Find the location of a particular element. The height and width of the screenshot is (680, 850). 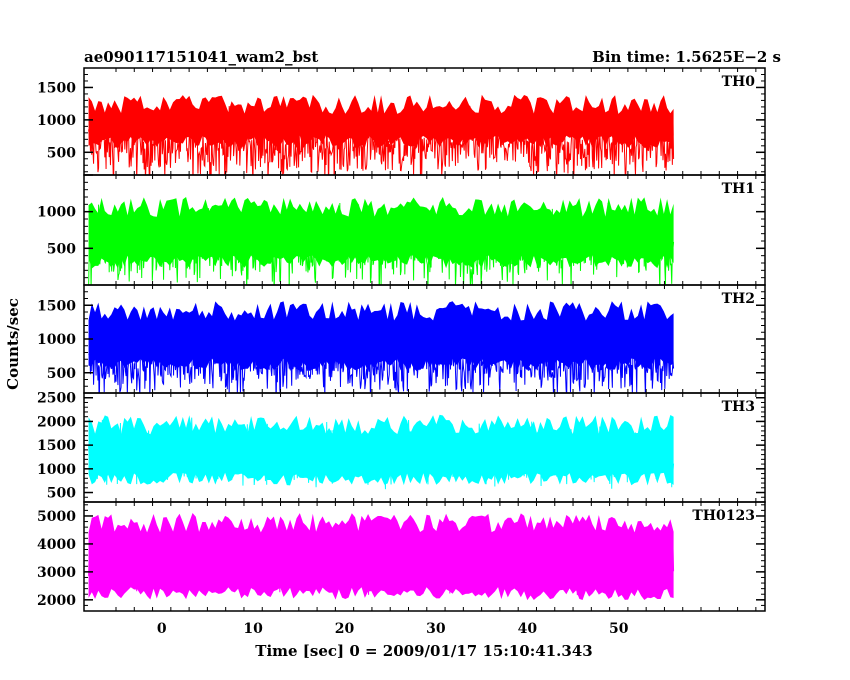

series-th2-core is located at coordinates (381, 336).